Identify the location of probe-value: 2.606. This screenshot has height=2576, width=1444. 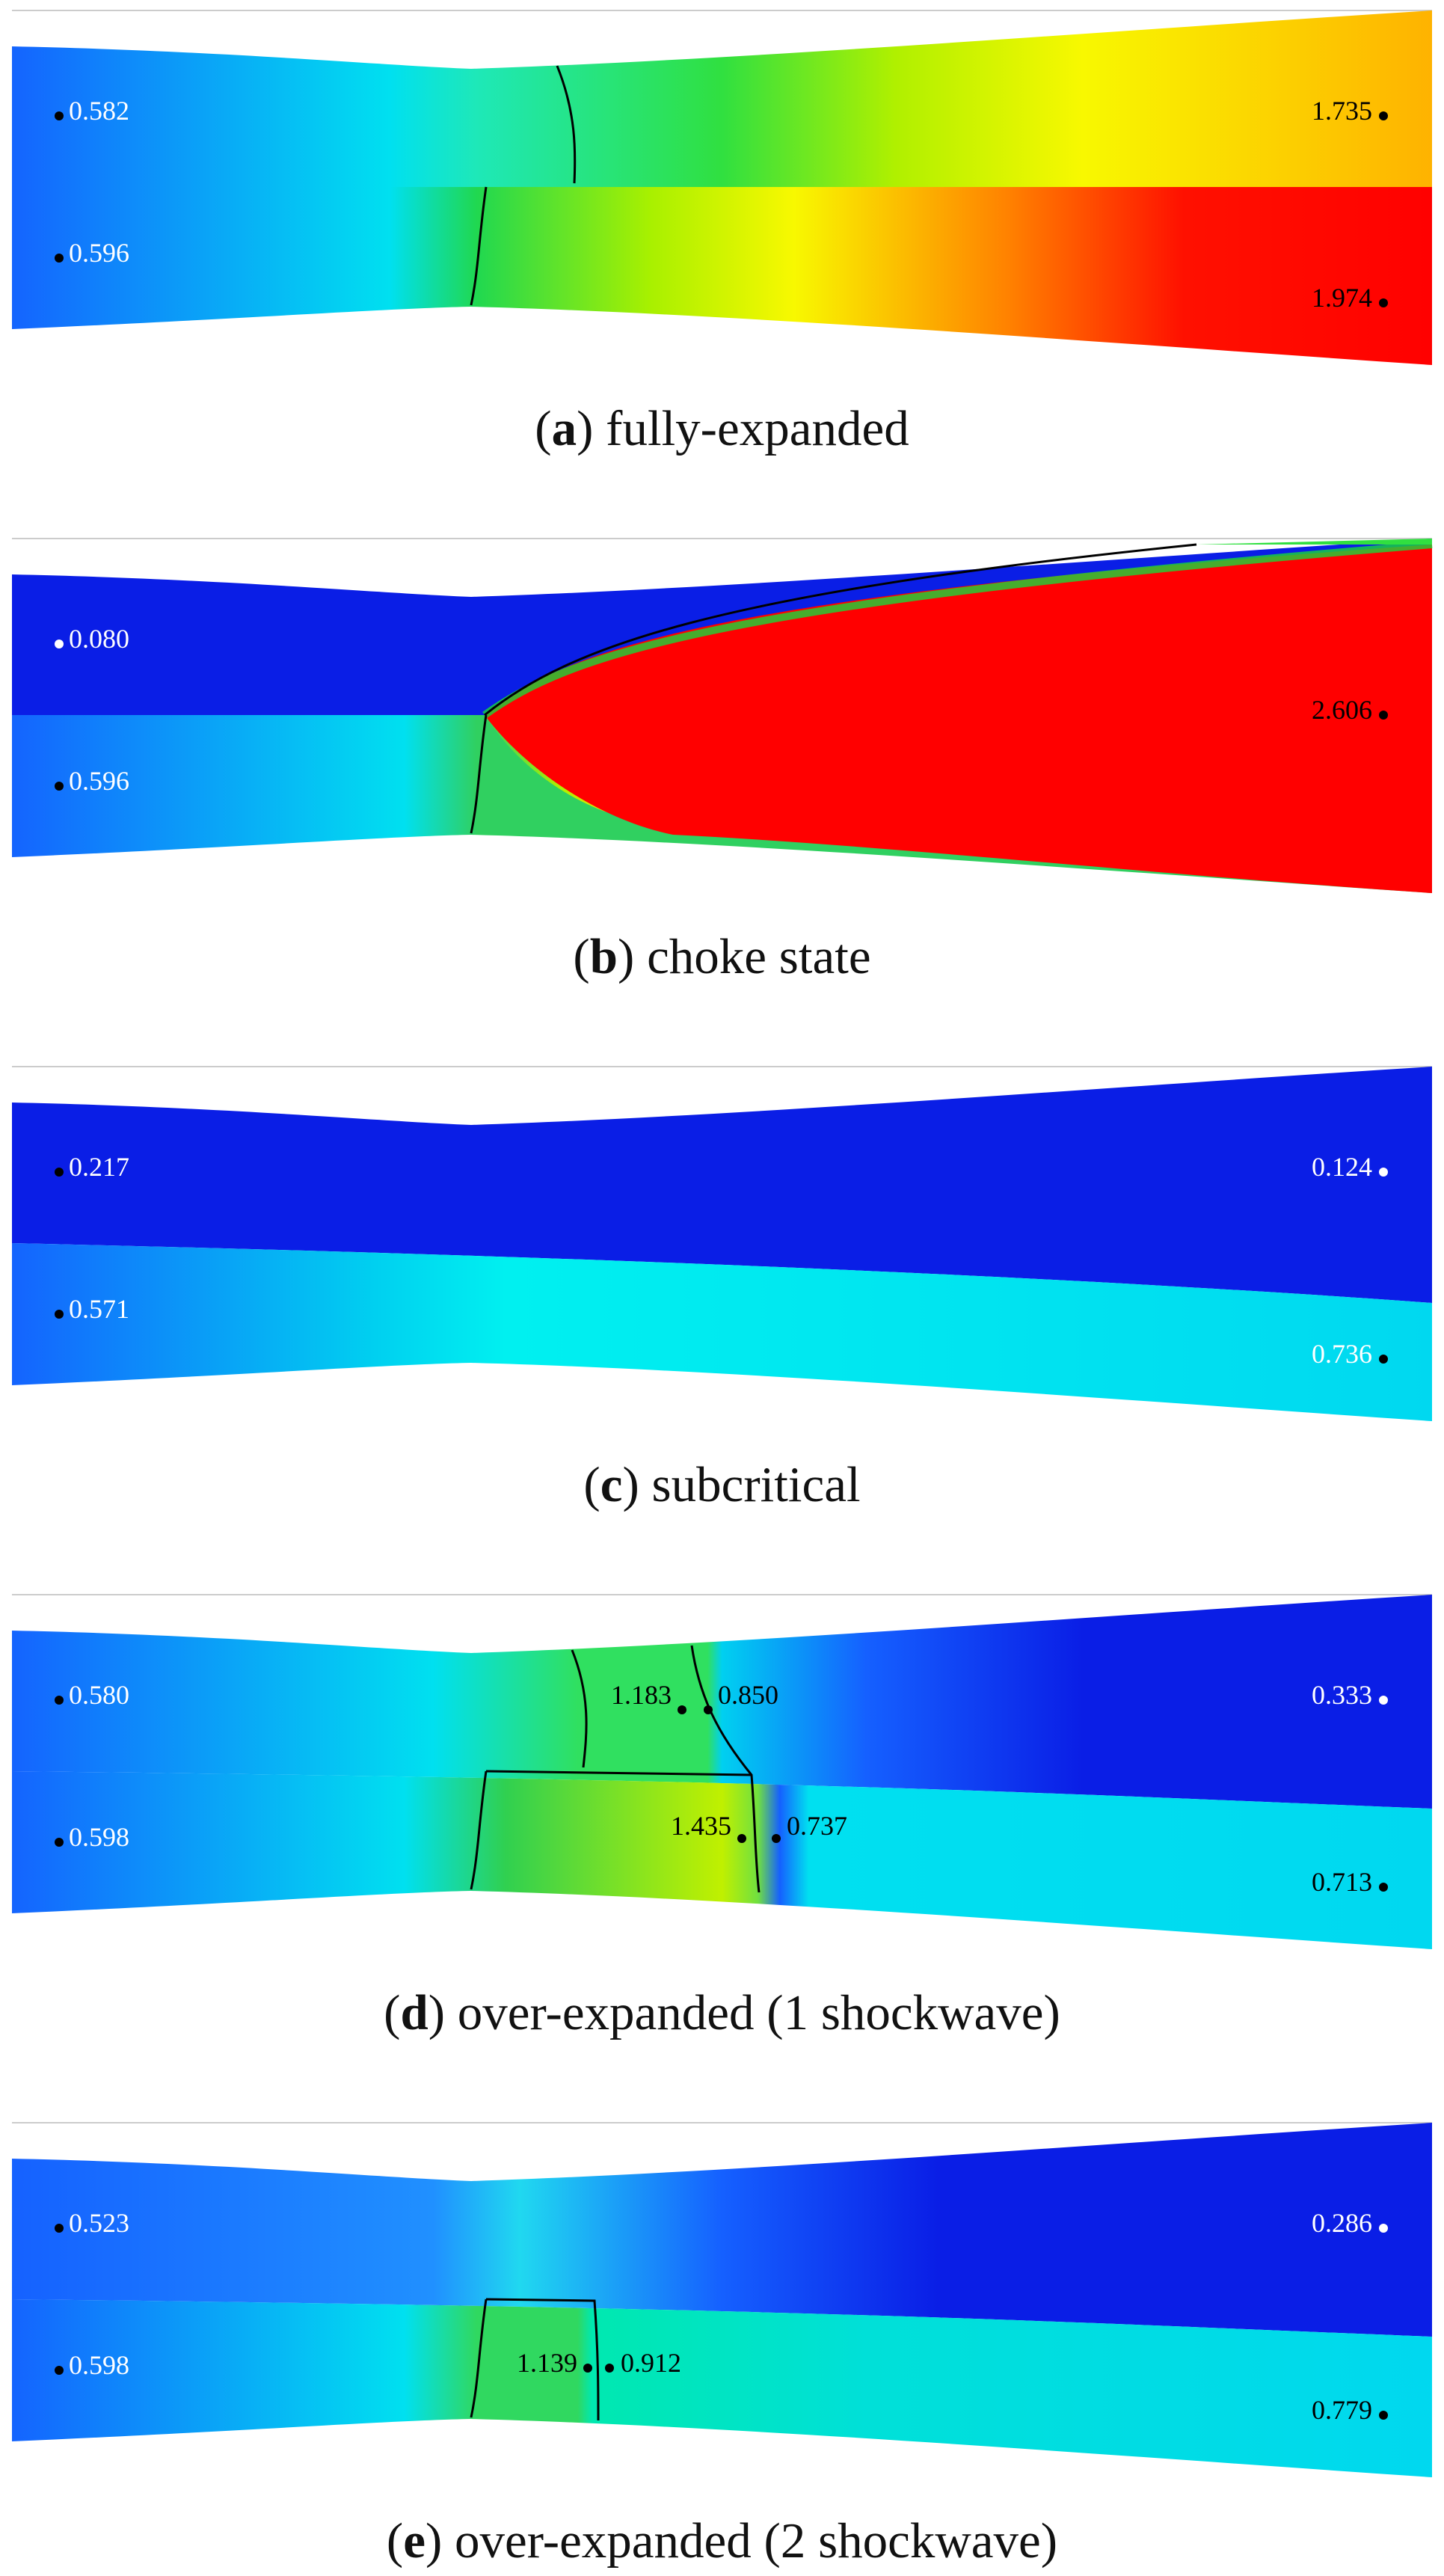
(1342, 710).